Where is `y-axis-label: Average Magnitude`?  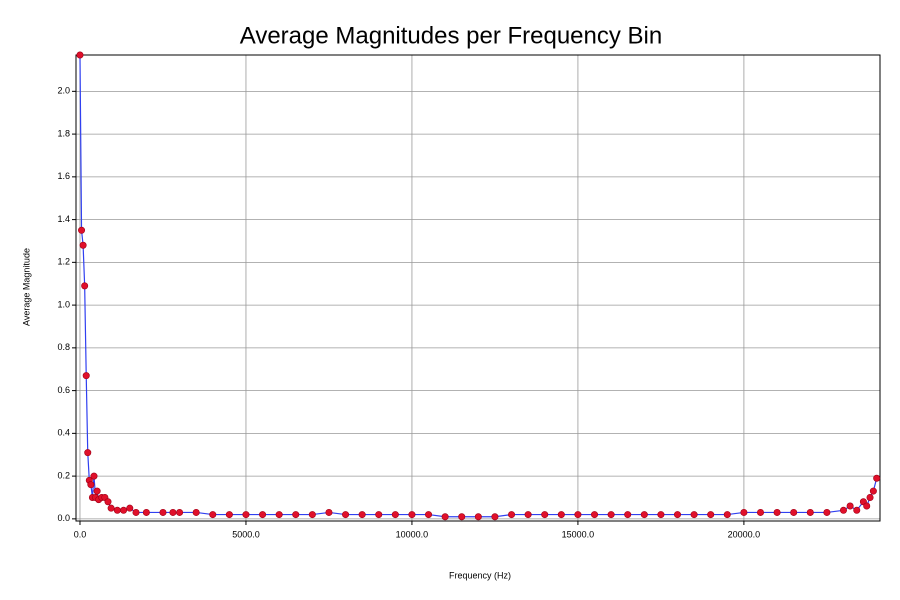
y-axis-label: Average Magnitude is located at coordinates (26, 287).